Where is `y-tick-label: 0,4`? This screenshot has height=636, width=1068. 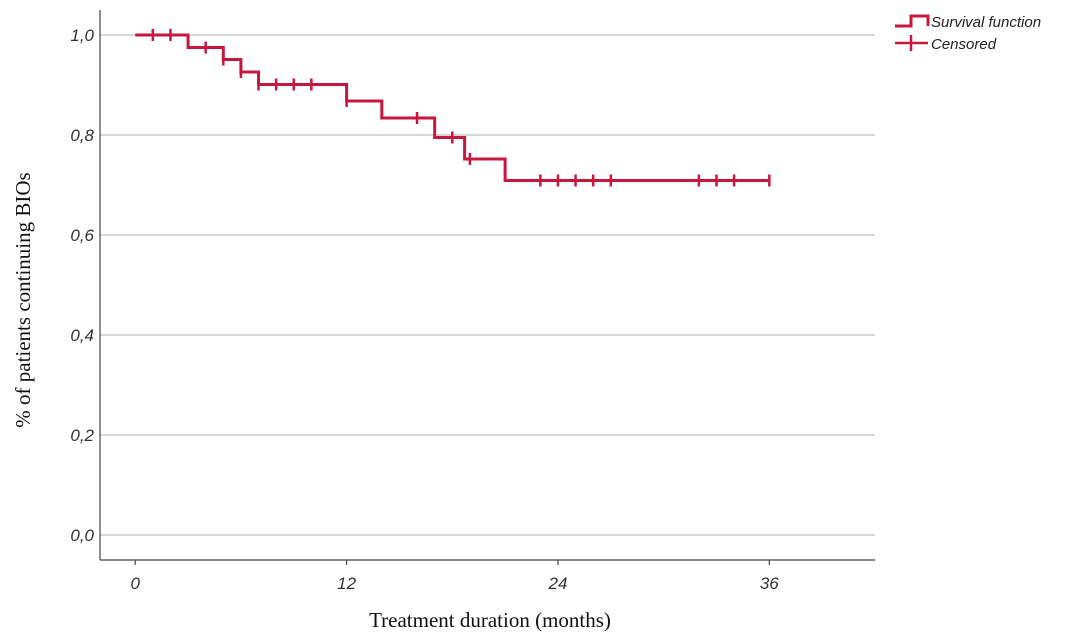
y-tick-label: 0,4 is located at coordinates (82, 335).